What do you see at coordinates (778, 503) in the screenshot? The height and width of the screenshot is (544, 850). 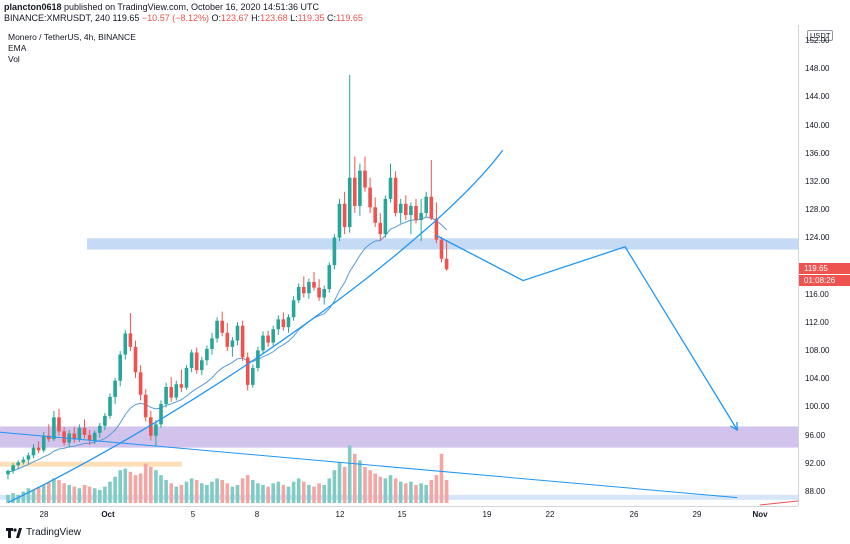 I see `red-marker-line` at bounding box center [778, 503].